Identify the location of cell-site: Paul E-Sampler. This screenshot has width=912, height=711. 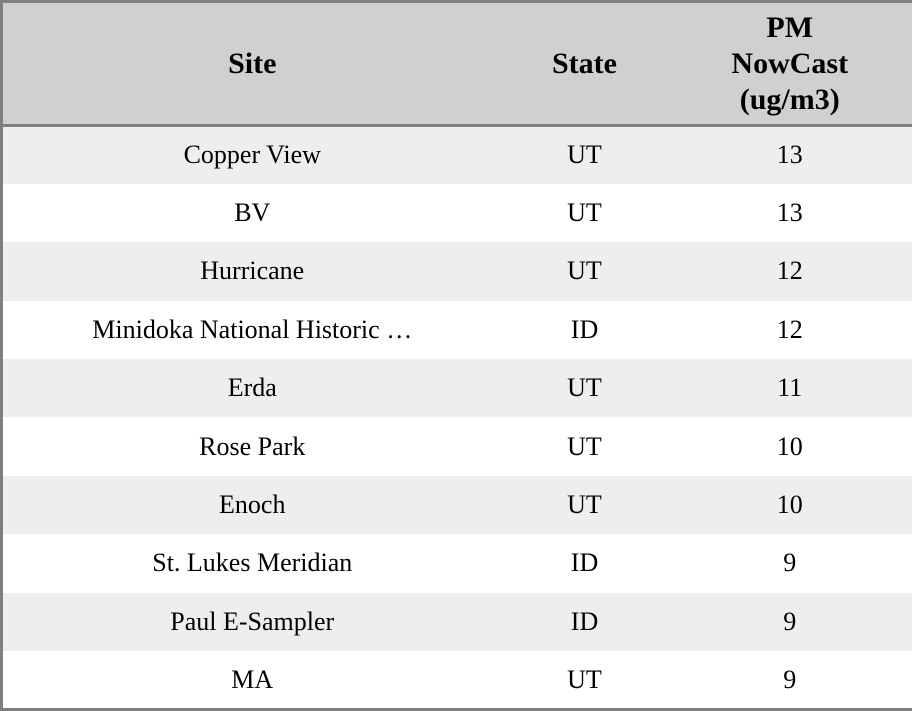
(252, 621).